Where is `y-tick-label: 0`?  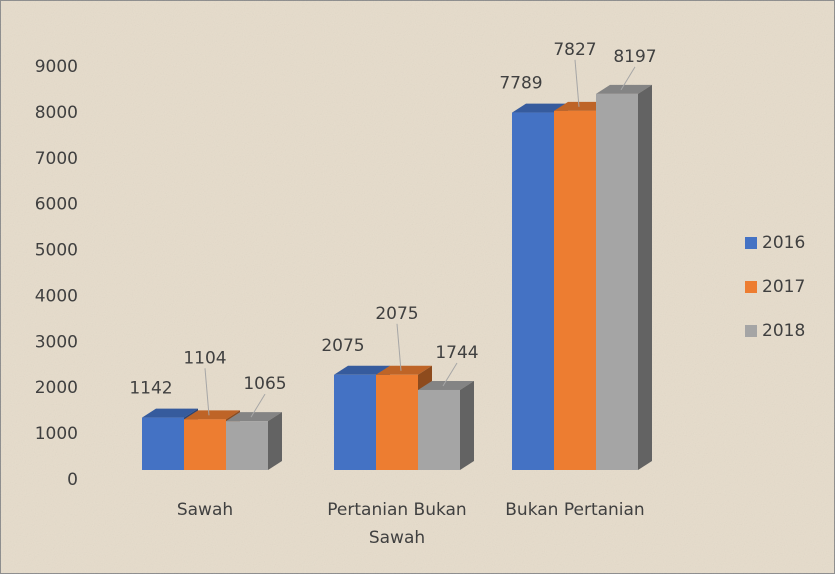
y-tick-label: 0 is located at coordinates (72, 480).